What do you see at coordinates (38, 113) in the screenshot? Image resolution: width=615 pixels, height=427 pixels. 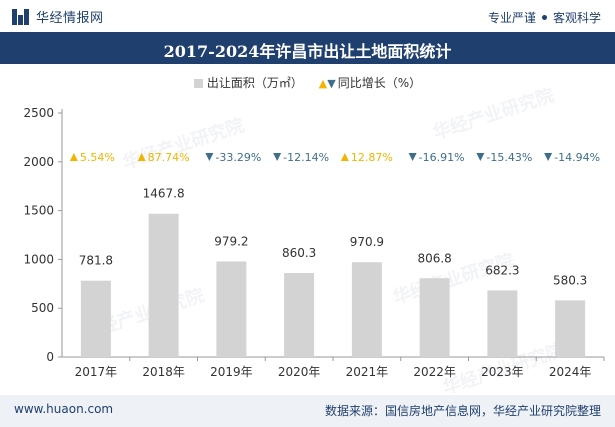 I see `y-tick-label: 2500` at bounding box center [38, 113].